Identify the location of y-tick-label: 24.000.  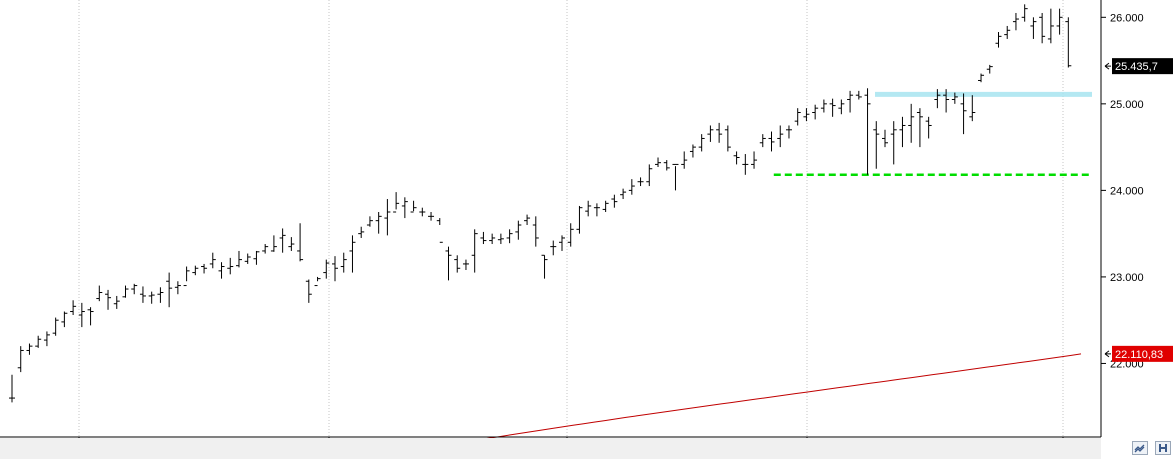
(1127, 191).